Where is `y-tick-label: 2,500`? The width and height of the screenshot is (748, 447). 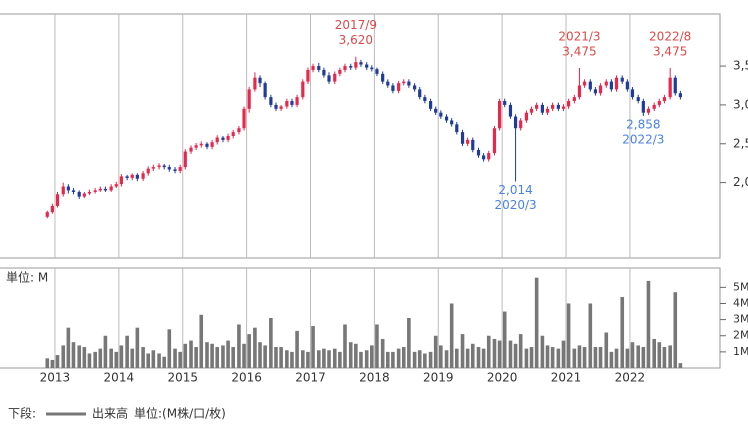
y-tick-label: 2,500 is located at coordinates (740, 143).